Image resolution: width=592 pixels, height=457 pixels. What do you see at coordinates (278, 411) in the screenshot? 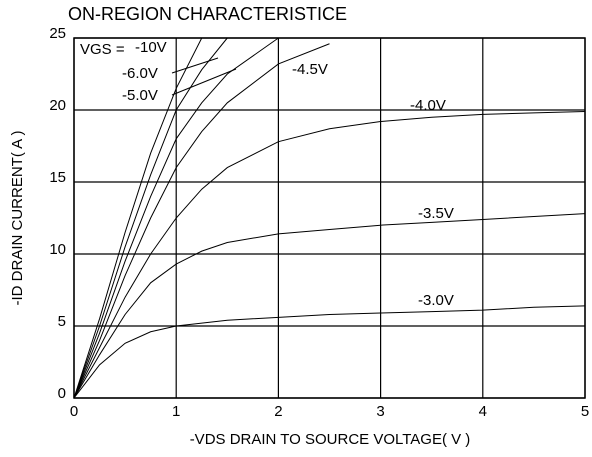
I see `x-tick-label: 2` at bounding box center [278, 411].